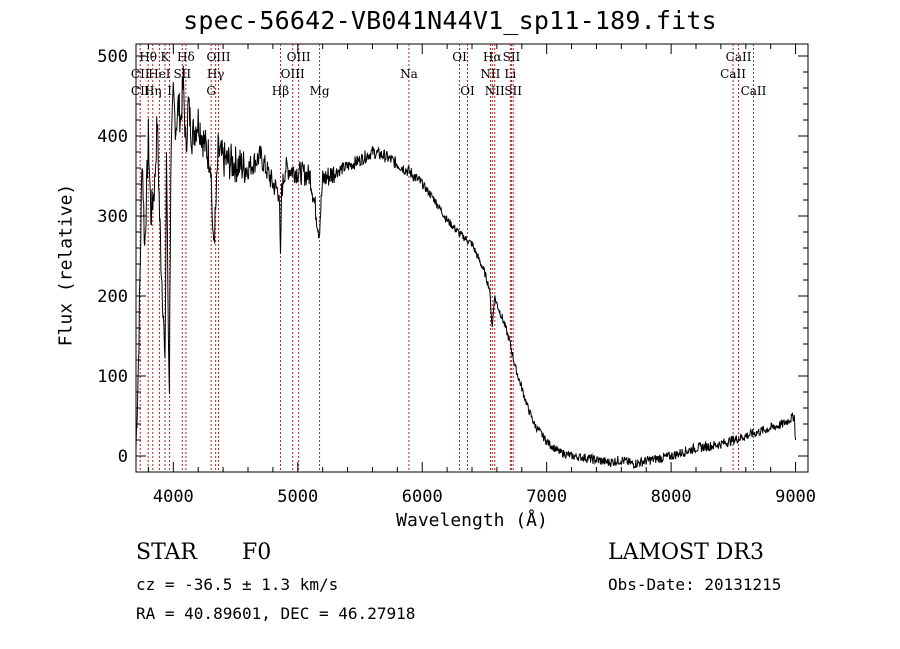  What do you see at coordinates (409, 74) in the screenshot?
I see `line-label: Na` at bounding box center [409, 74].